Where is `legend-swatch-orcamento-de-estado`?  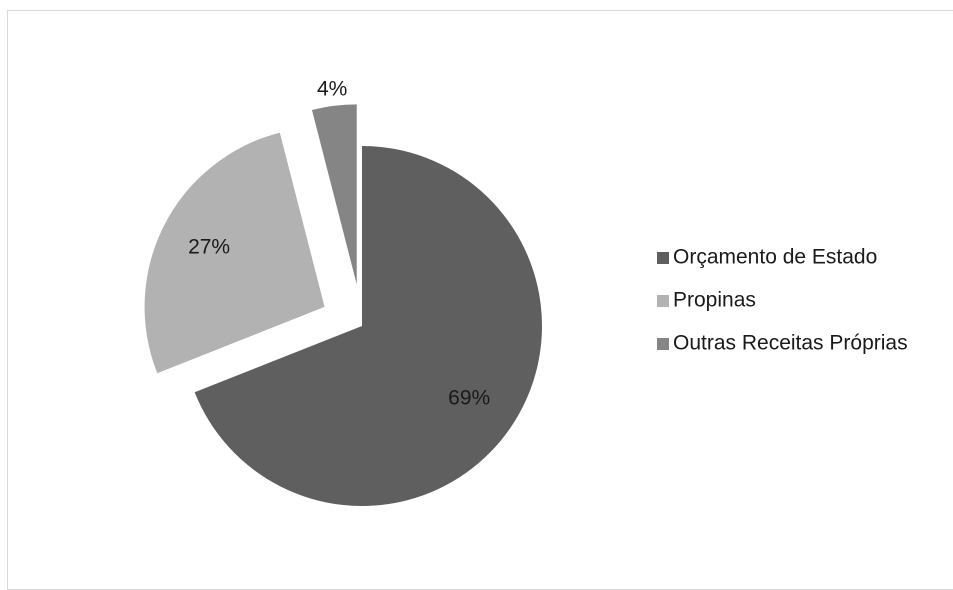 legend-swatch-orcamento-de-estado is located at coordinates (663, 258).